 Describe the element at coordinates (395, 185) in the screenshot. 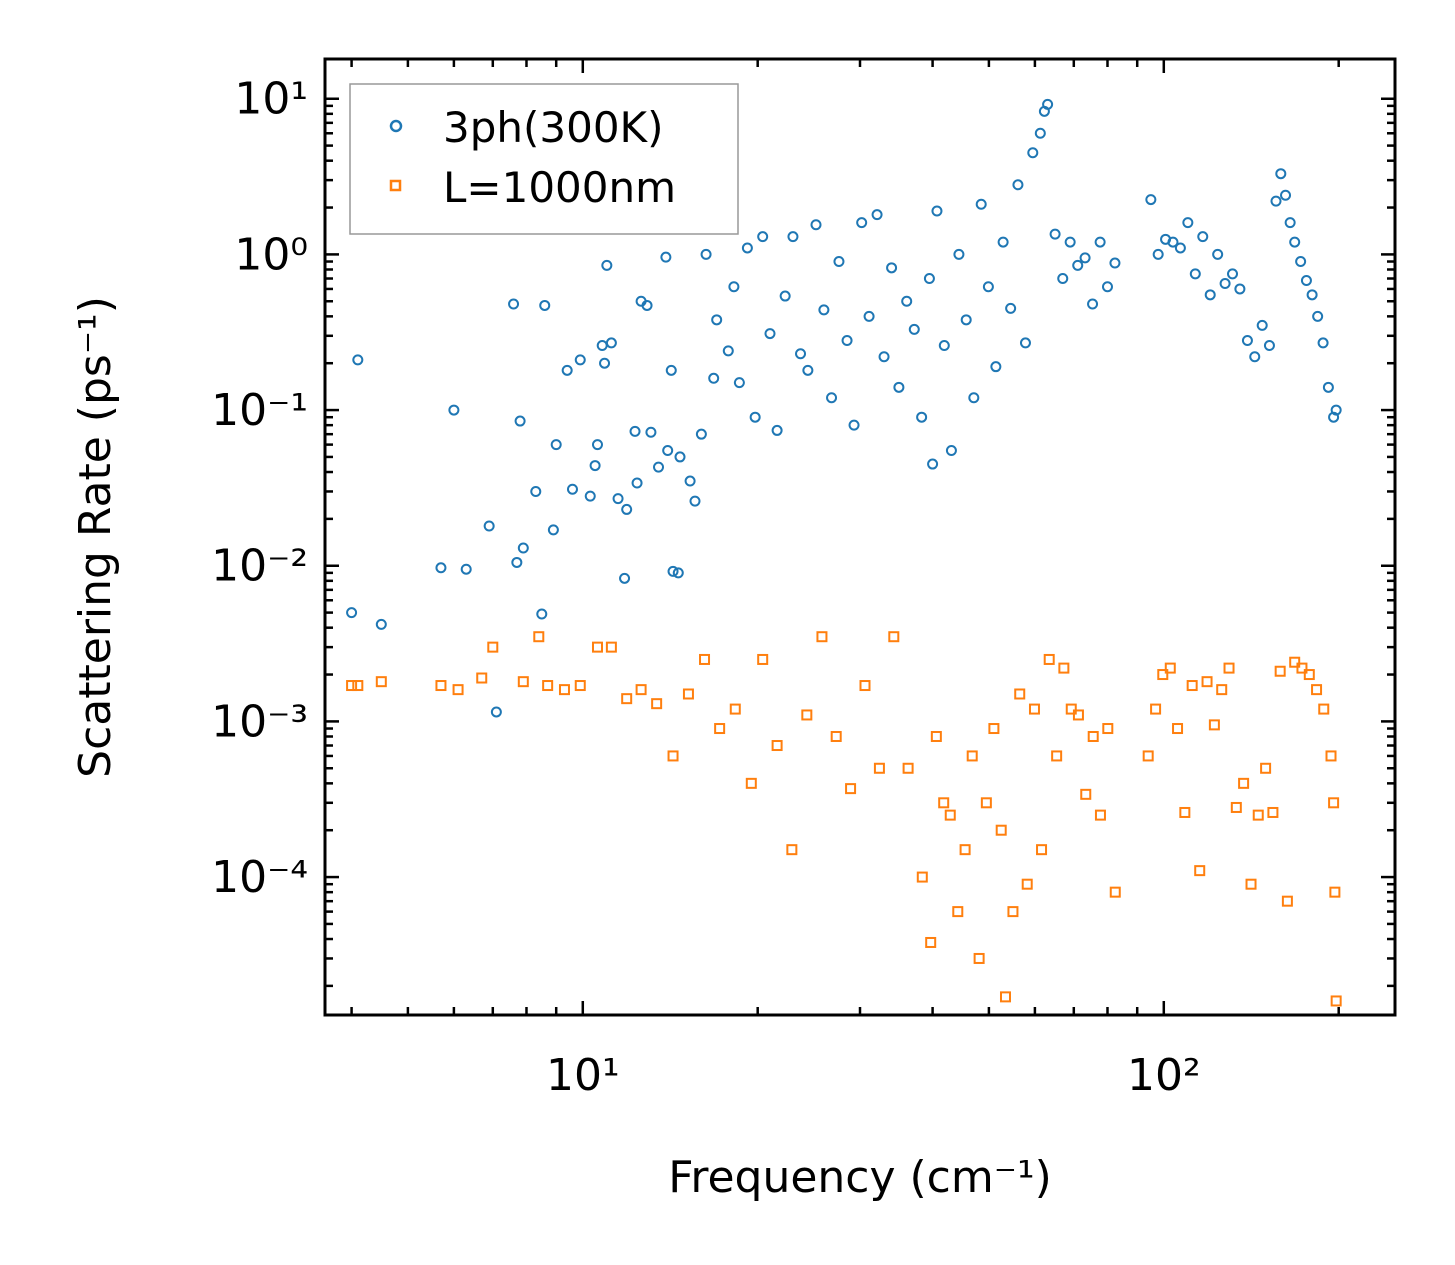

I see `legend-marker-l1000nm` at that location.